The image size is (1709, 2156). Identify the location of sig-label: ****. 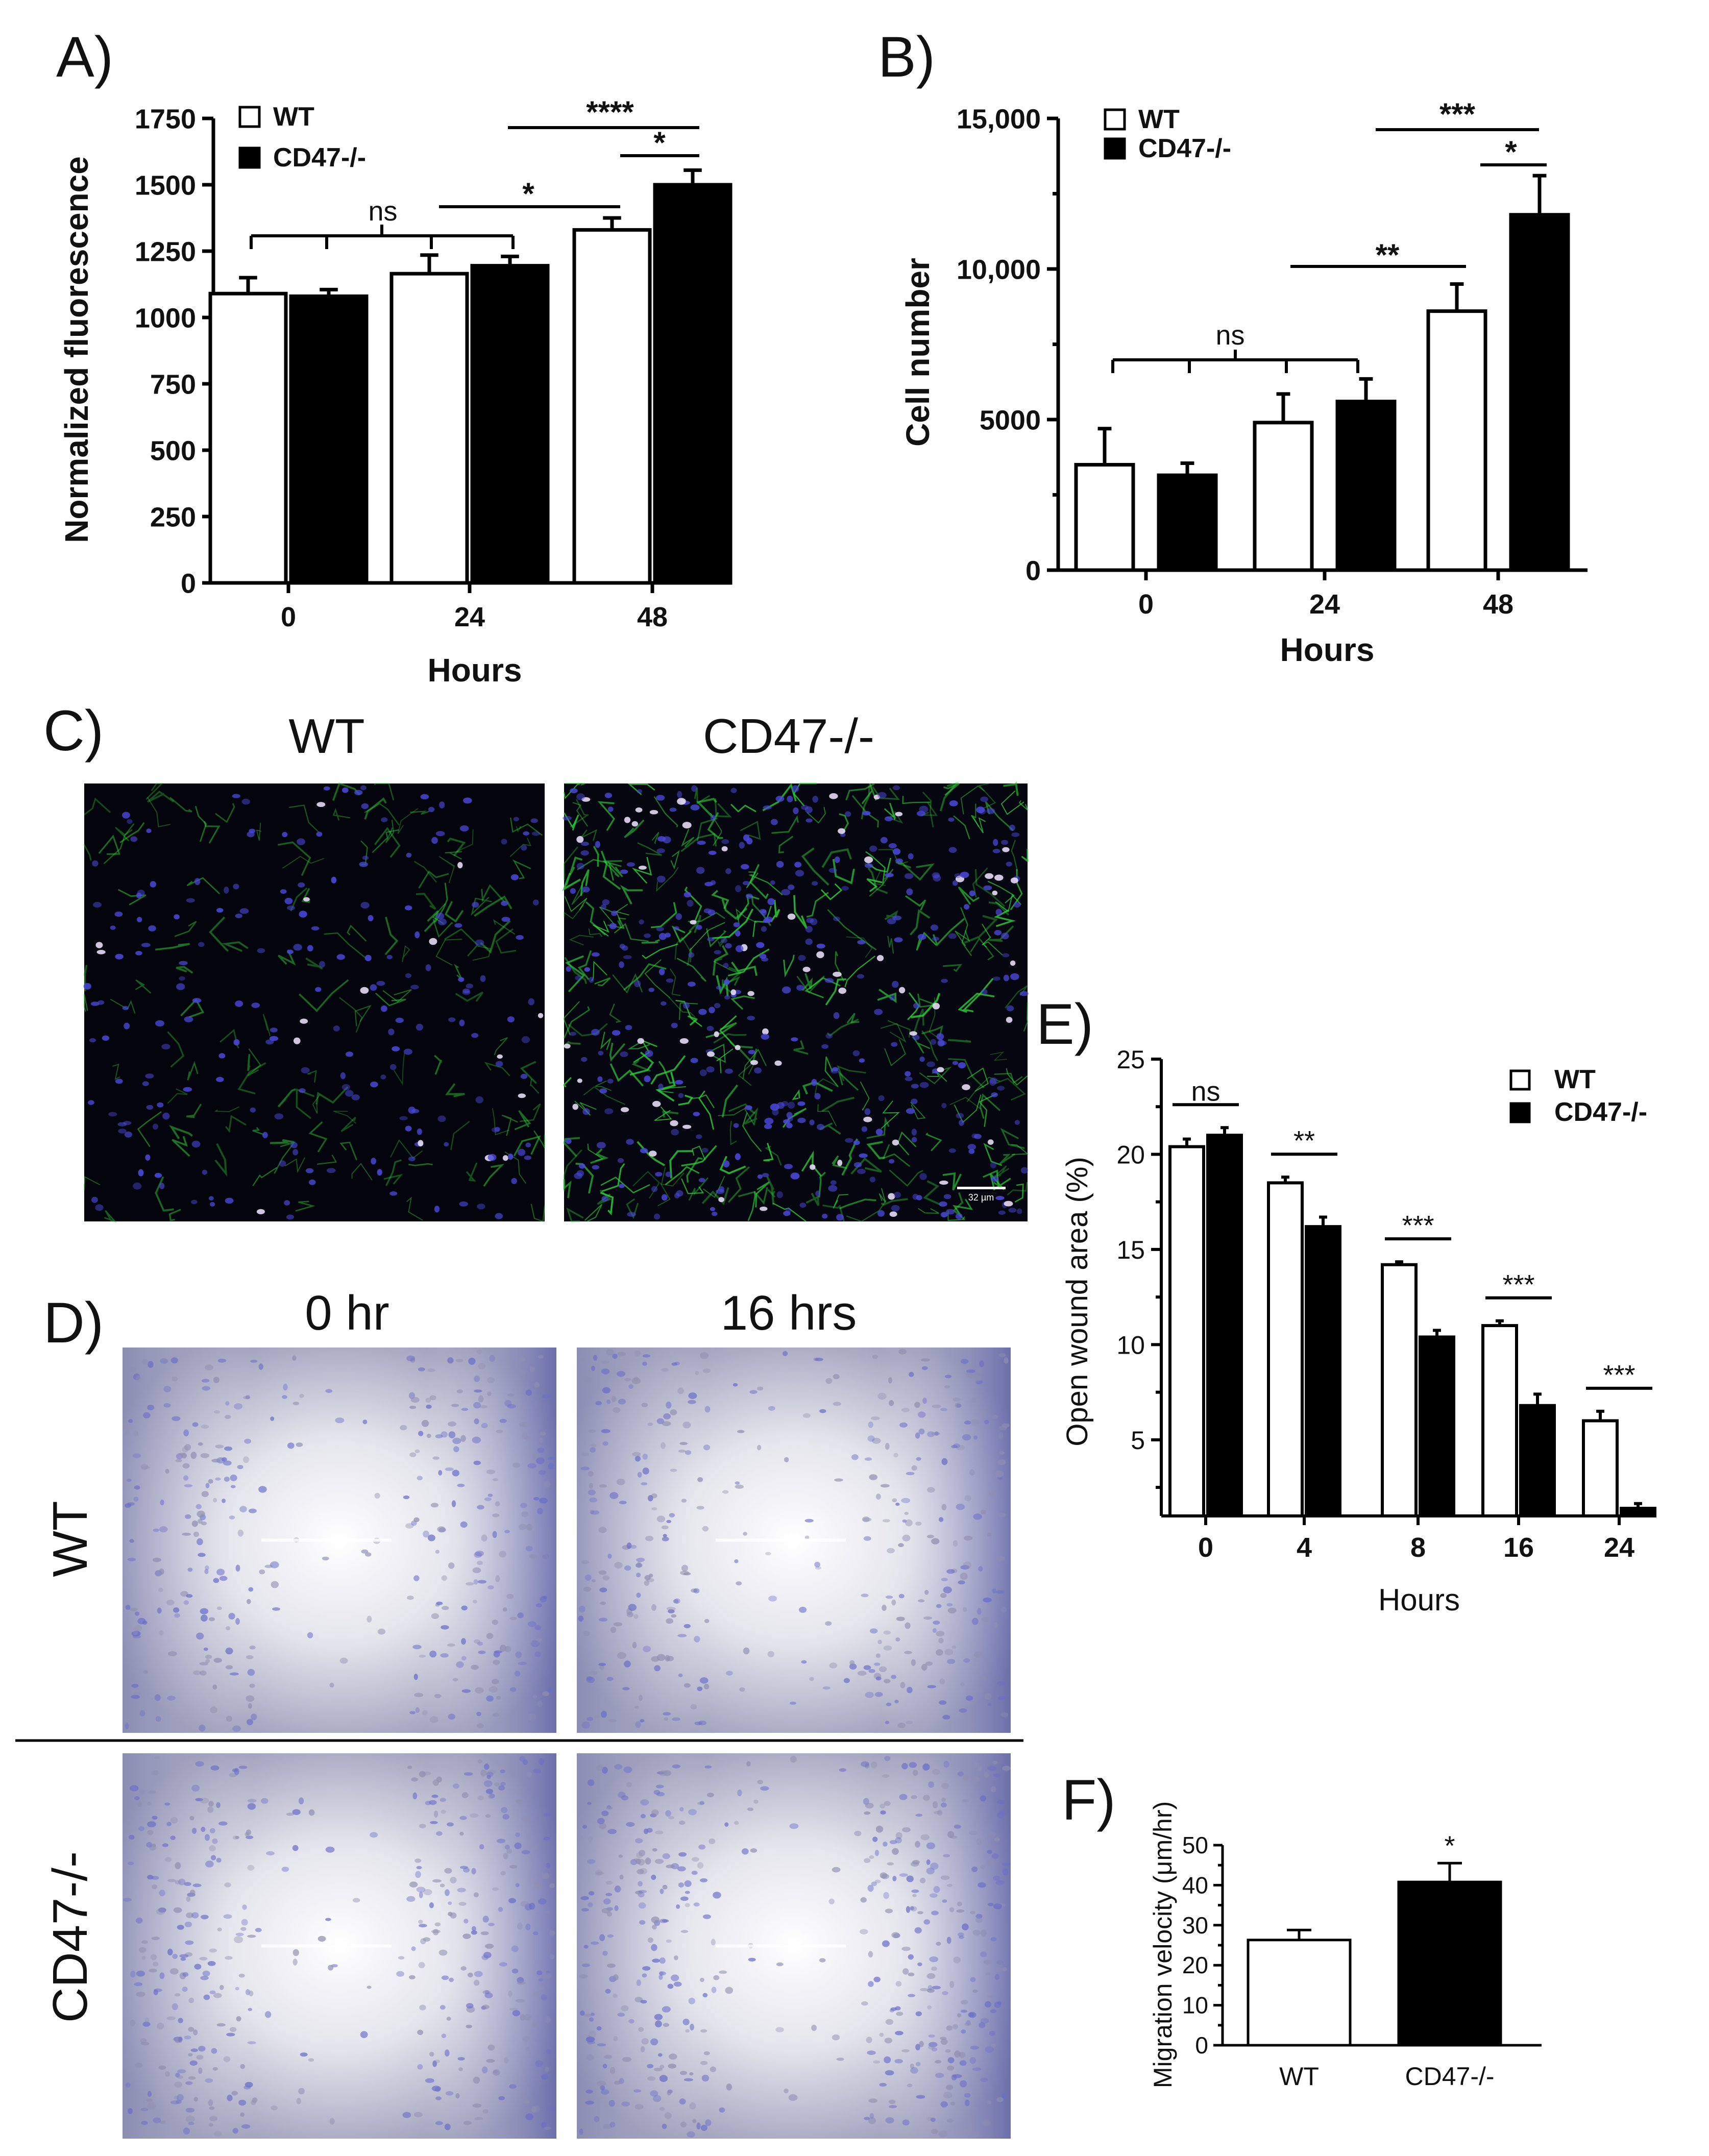
(610, 112).